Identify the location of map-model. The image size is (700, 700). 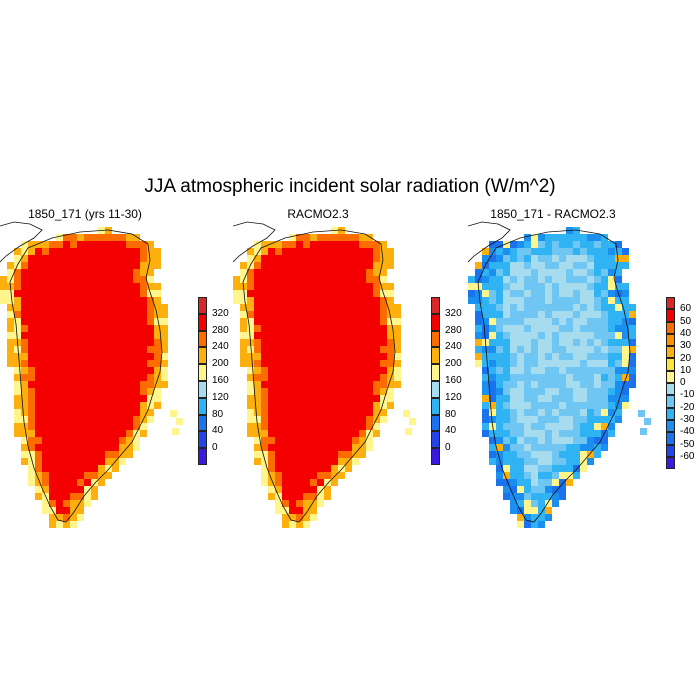
(92, 375).